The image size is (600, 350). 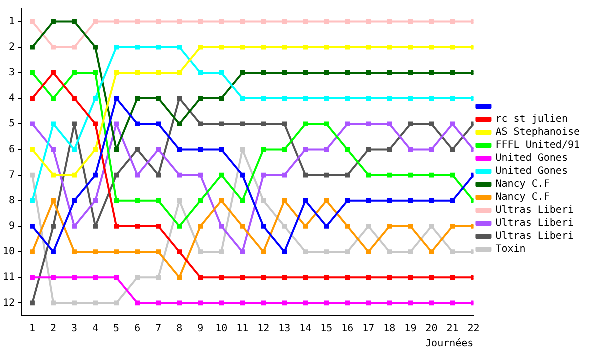 What do you see at coordinates (242, 329) in the screenshot?
I see `x-tick-label: 11` at bounding box center [242, 329].